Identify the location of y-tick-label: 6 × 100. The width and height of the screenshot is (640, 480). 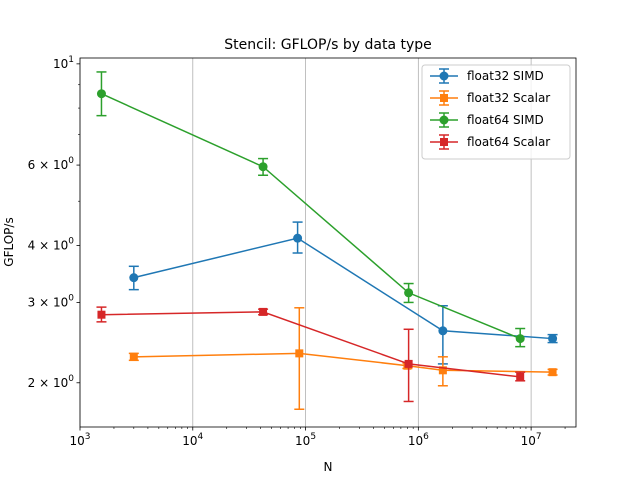
(51, 164).